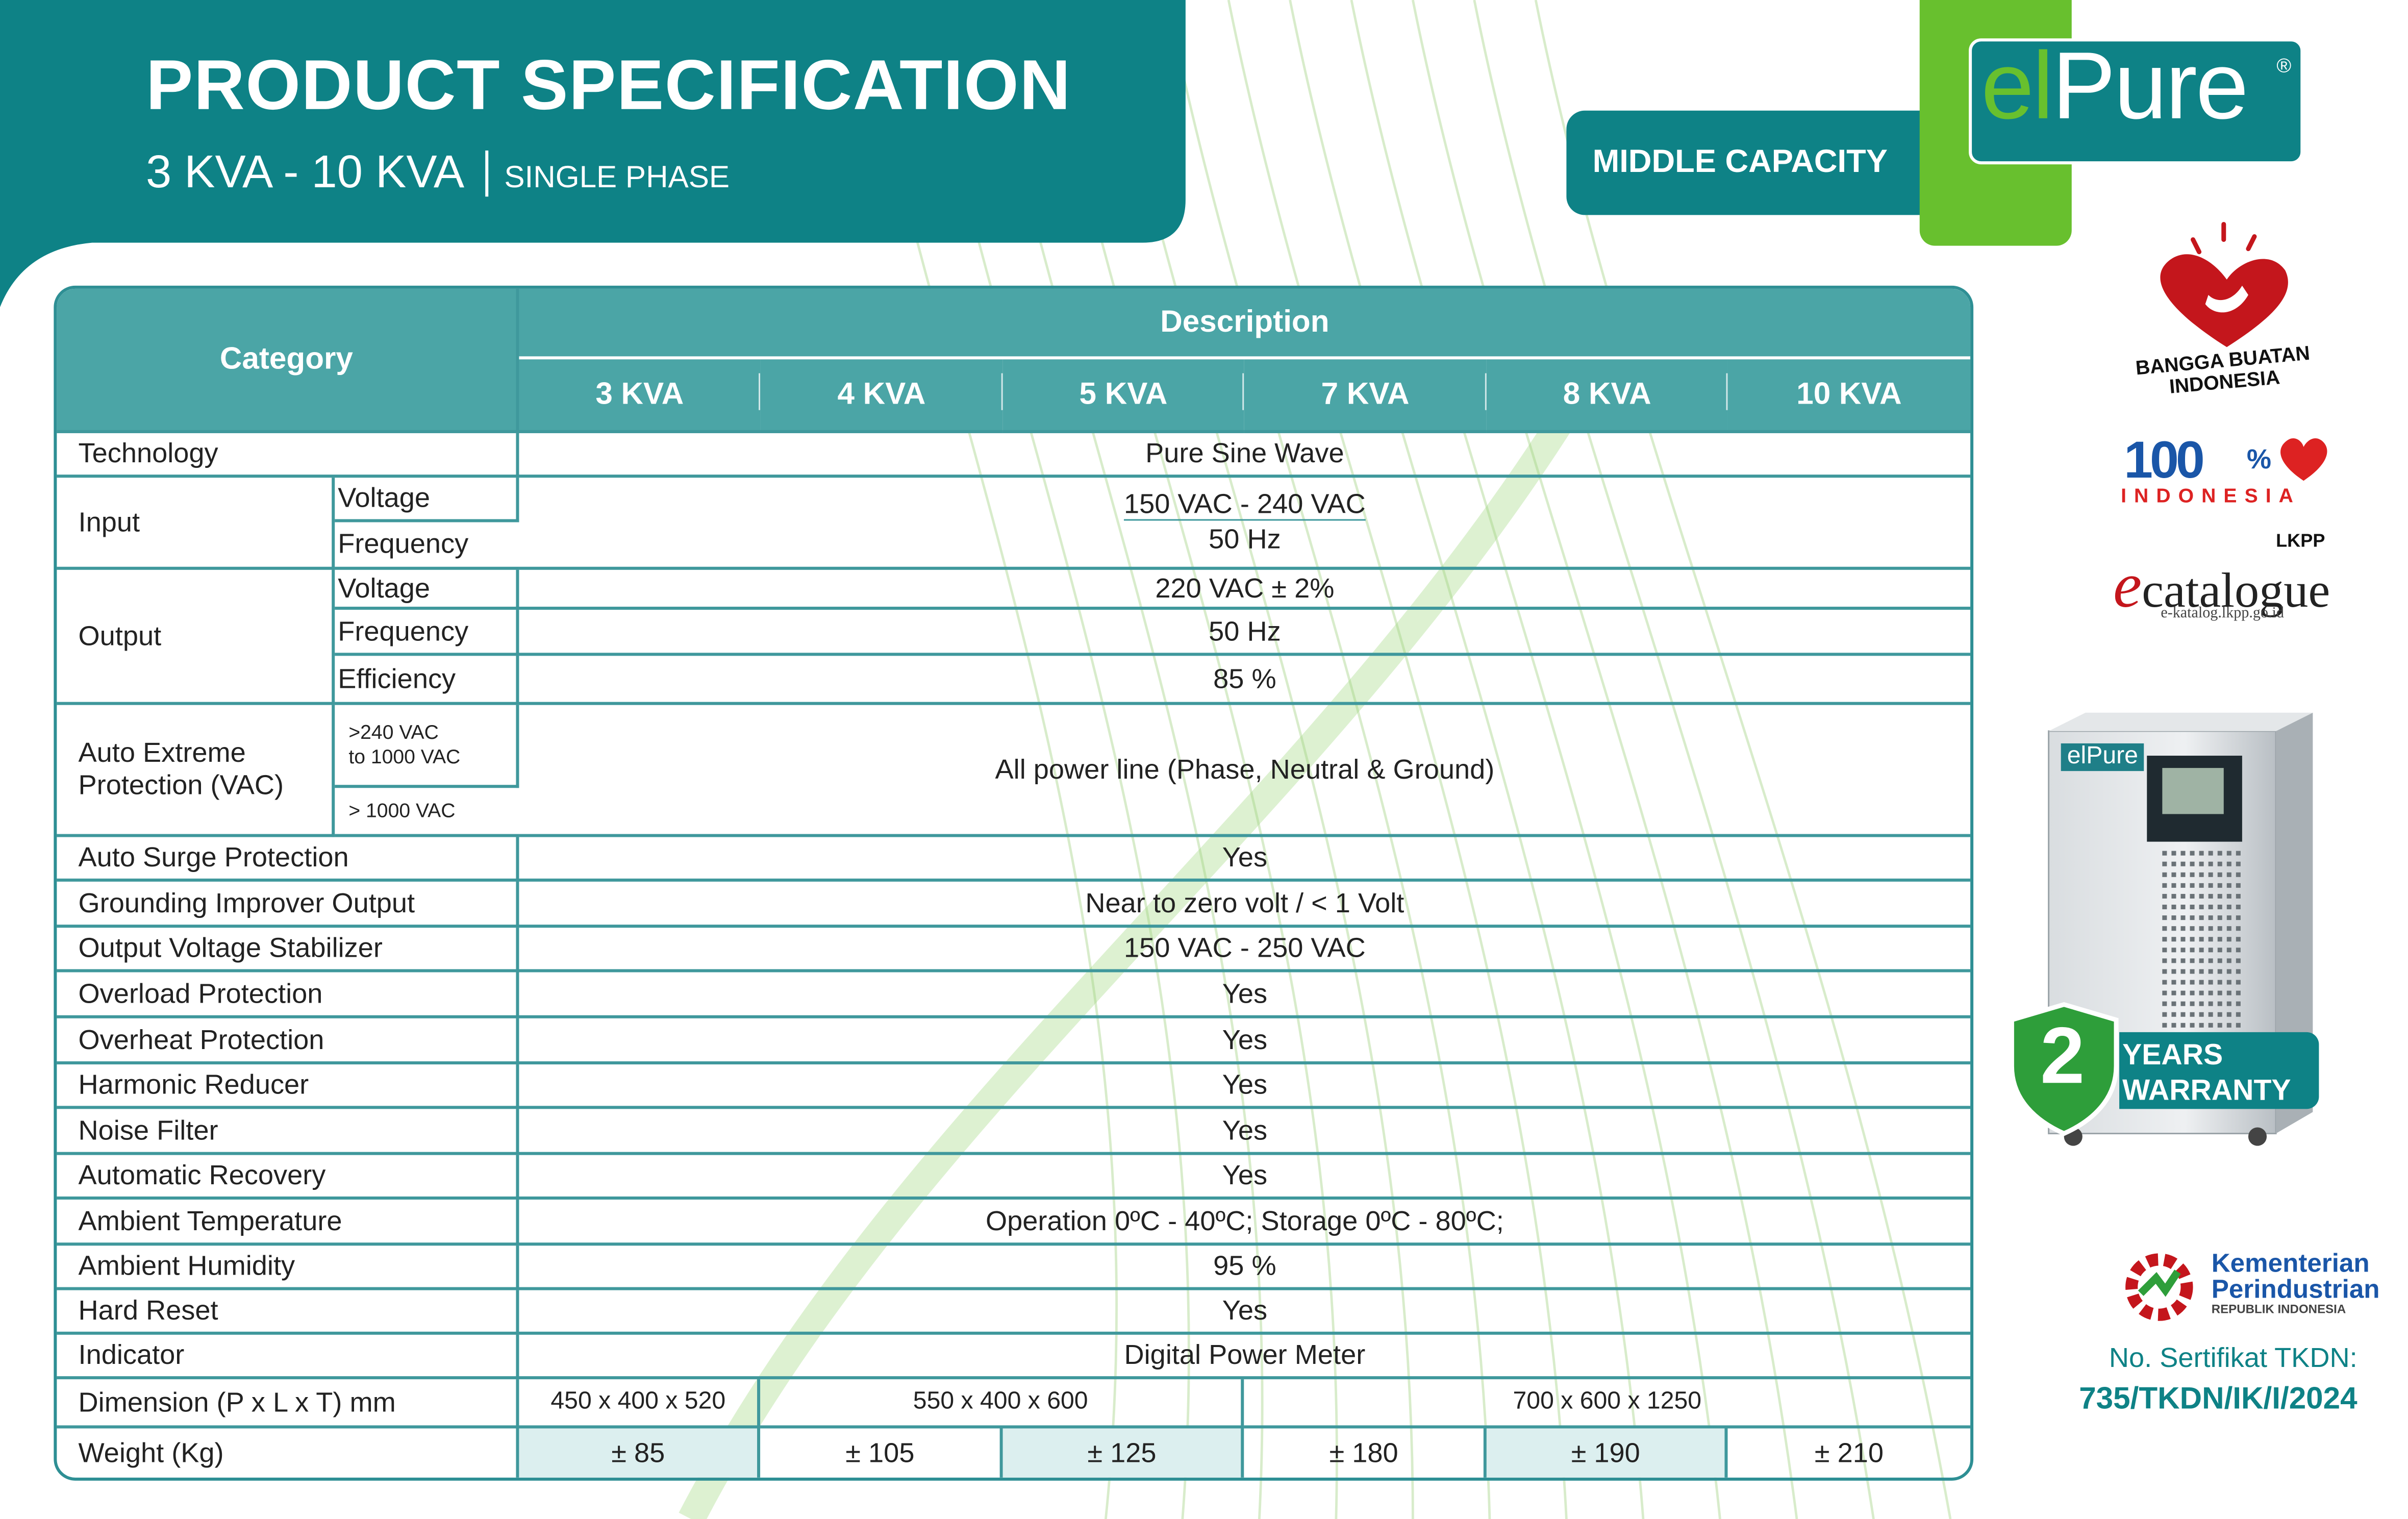  I want to click on ecatalogue-logo: ecatalogue, so click(2221, 587).